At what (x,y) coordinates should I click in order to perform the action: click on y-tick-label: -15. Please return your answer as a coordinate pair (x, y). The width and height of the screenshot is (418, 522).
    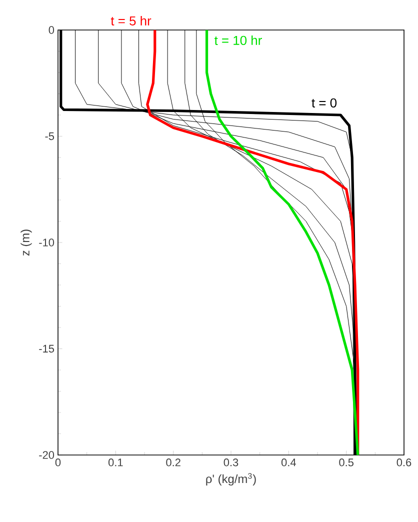
    Looking at the image, I should click on (46, 348).